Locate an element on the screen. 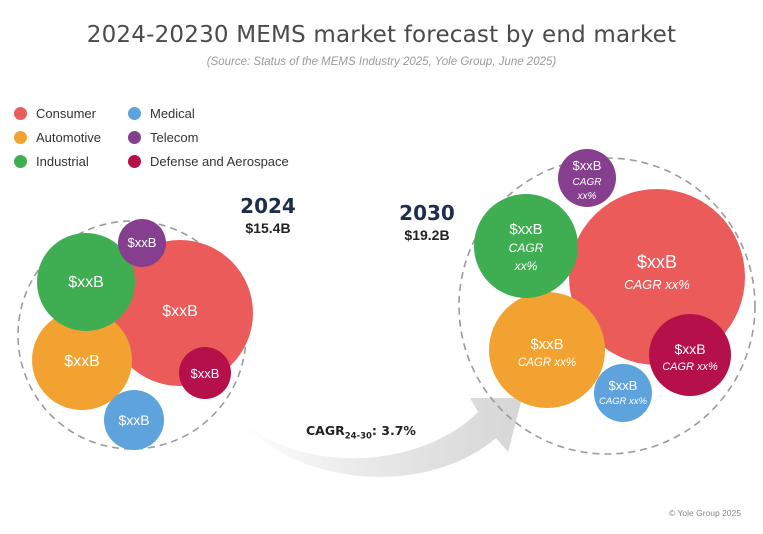  bubble-2024-consumer-value: $xxB is located at coordinates (180, 311).